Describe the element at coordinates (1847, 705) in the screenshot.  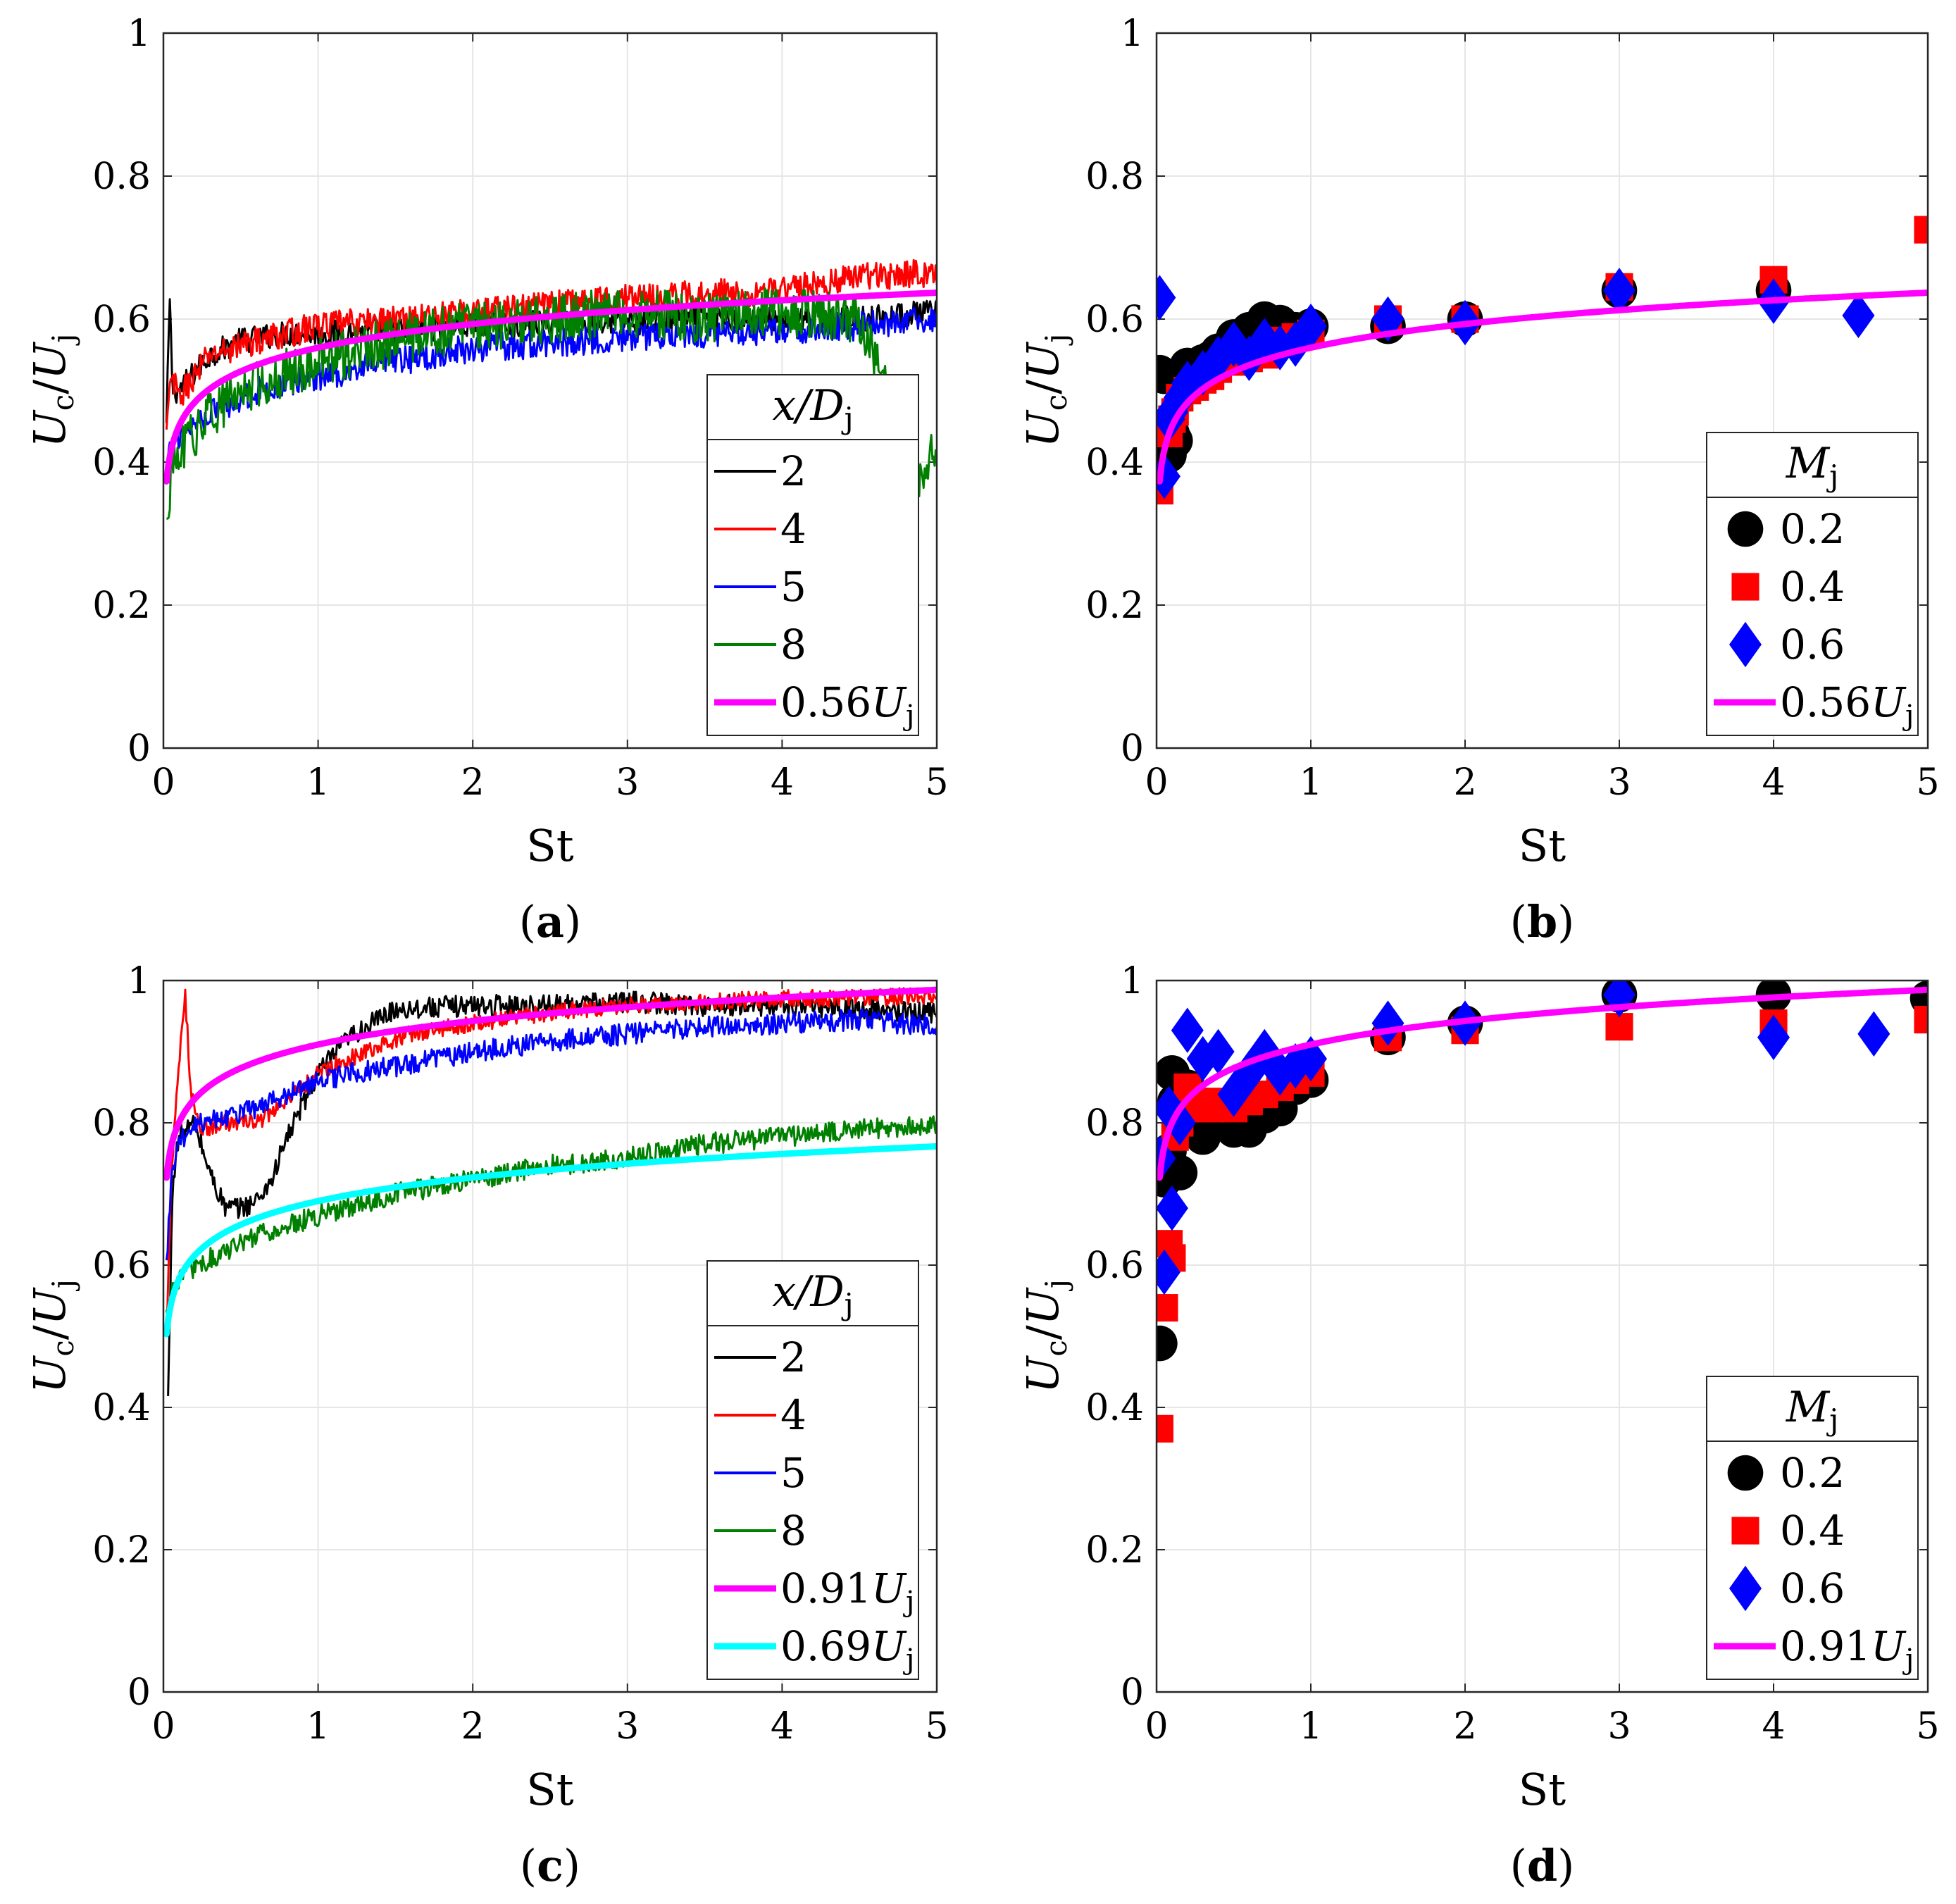
I see `legend-label: 0.56Uj` at that location.